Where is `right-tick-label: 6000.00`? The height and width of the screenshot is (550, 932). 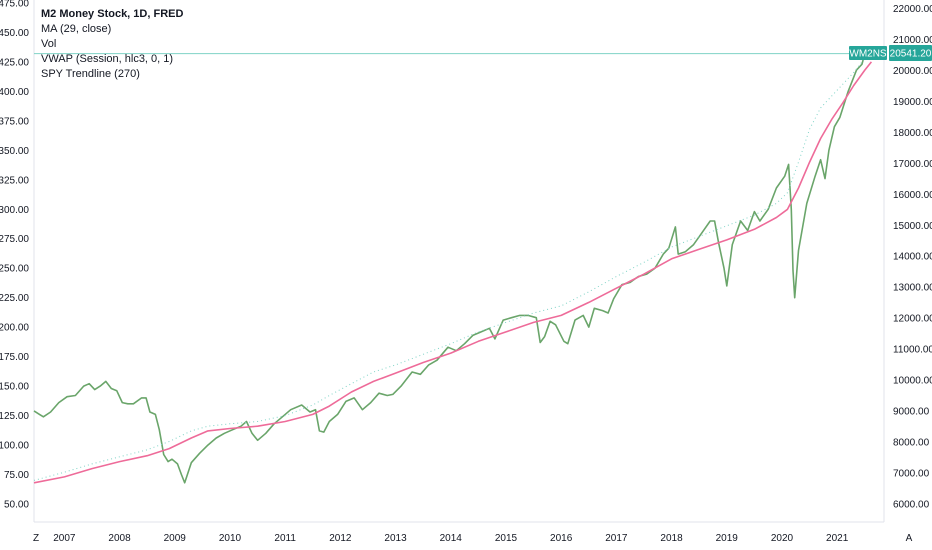 right-tick-label: 6000.00 is located at coordinates (911, 505).